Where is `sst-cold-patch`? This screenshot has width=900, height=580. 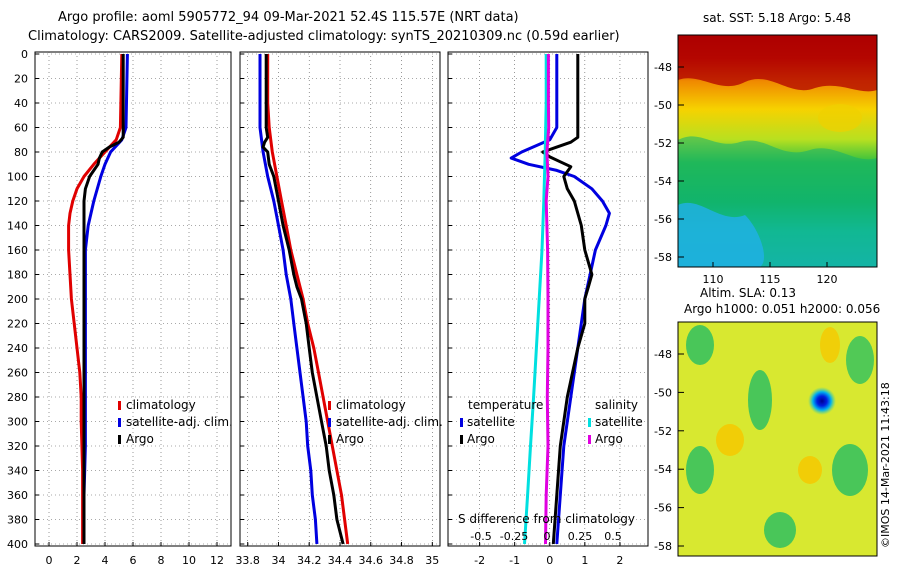 sst-cold-patch is located at coordinates (721, 234).